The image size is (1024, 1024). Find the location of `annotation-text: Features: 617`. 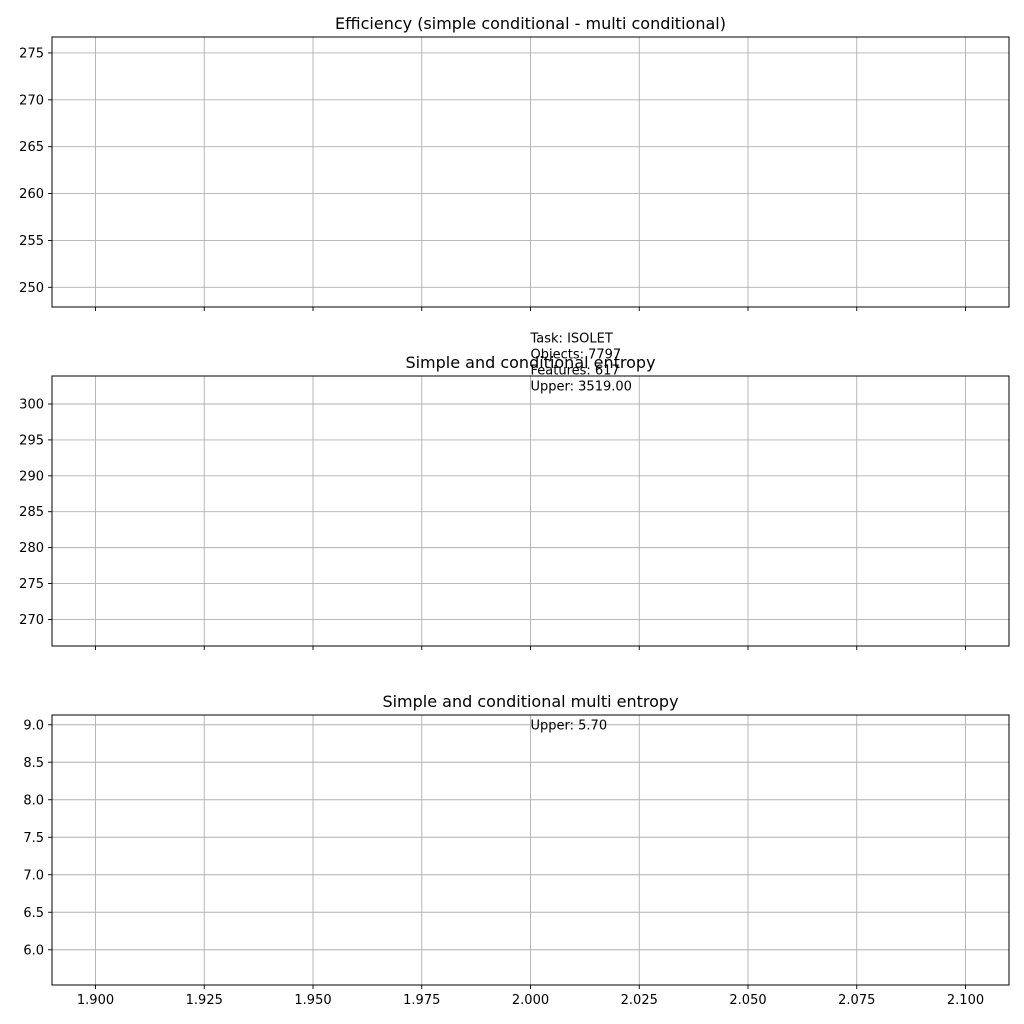

annotation-text: Features: 617 is located at coordinates (575, 371).